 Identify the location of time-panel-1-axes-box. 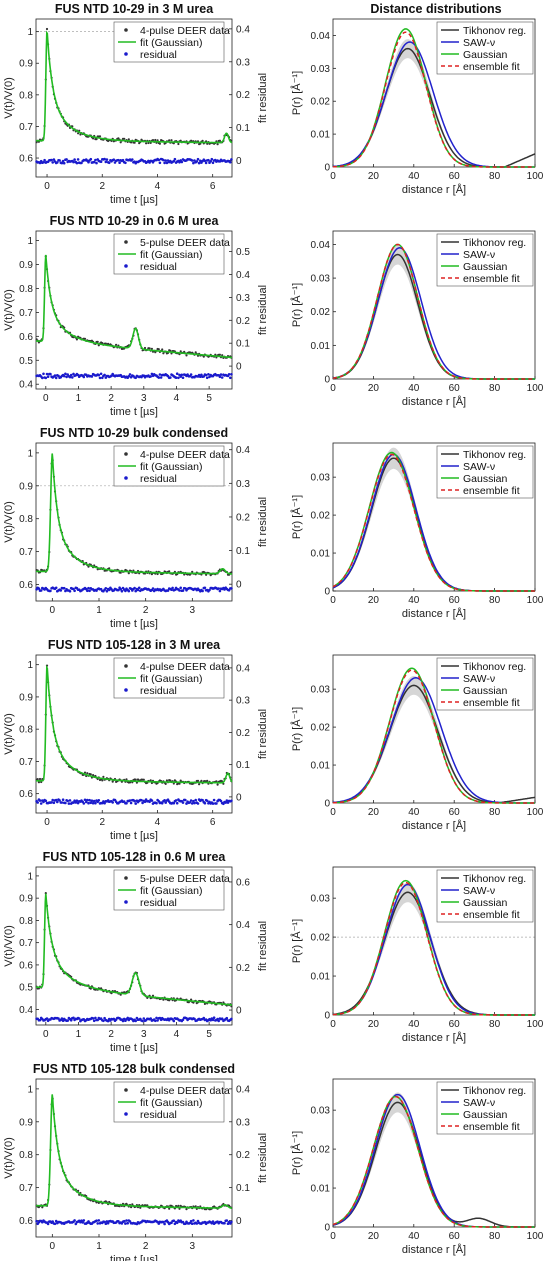
(134, 98).